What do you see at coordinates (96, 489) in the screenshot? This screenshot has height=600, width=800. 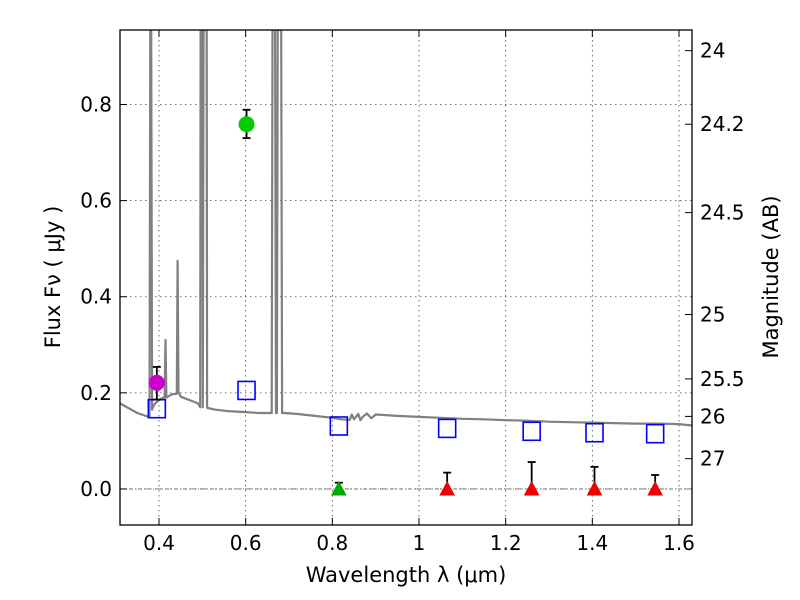 I see `y-tick-label: 0.0` at bounding box center [96, 489].